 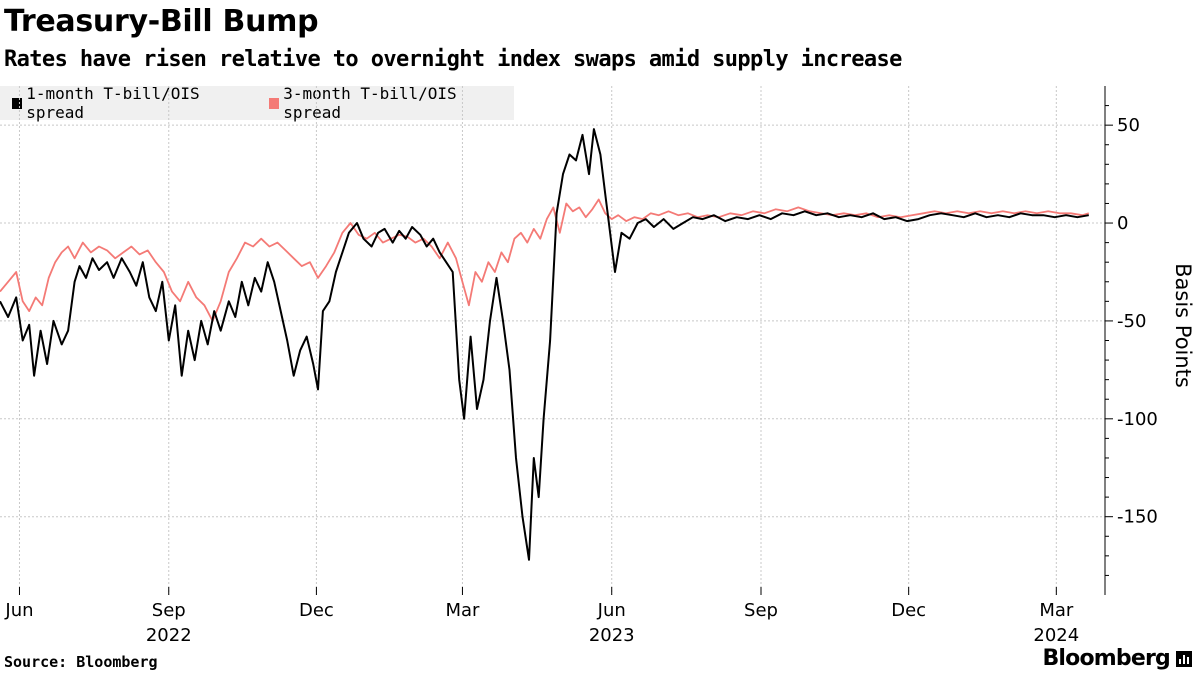 I want to click on chart-title: Treasury-Bill Bump, so click(x=161, y=21).